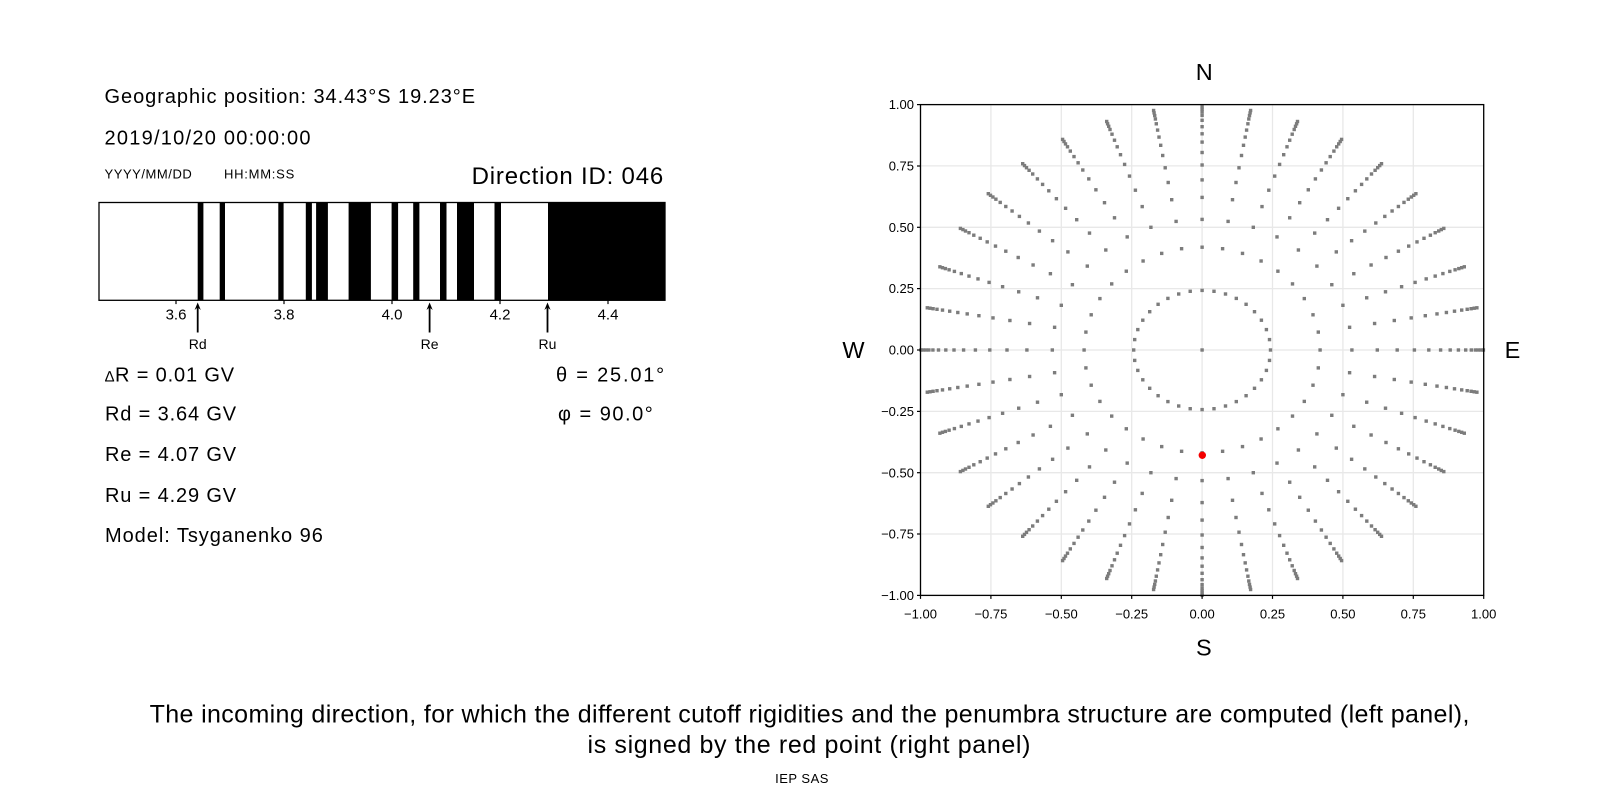  Describe the element at coordinates (170, 376) in the screenshot. I see `svg-text: ∆R = 0.01 GV` at that location.